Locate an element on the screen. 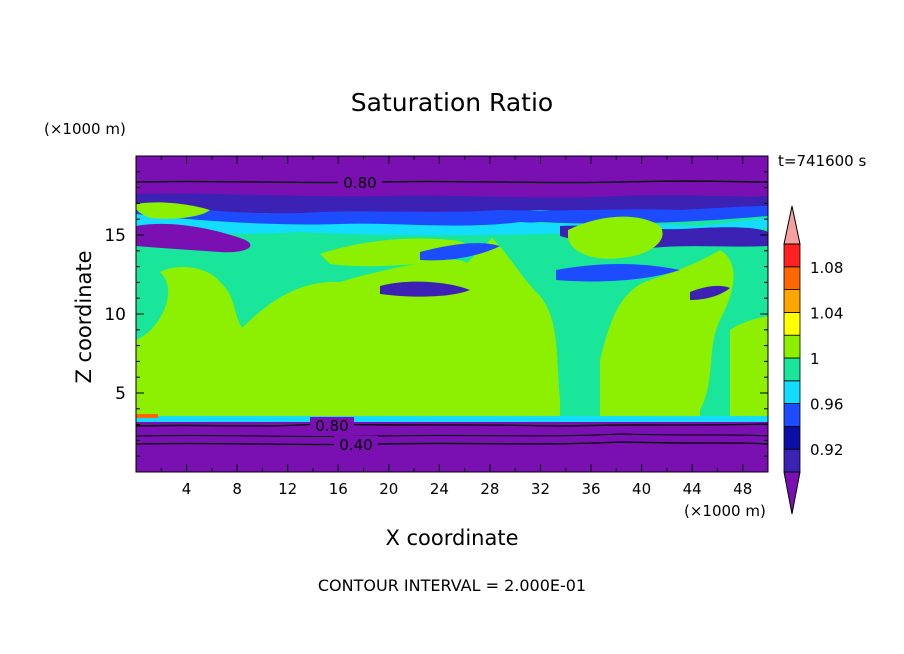  streak-right-purple is located at coordinates (710, 292).